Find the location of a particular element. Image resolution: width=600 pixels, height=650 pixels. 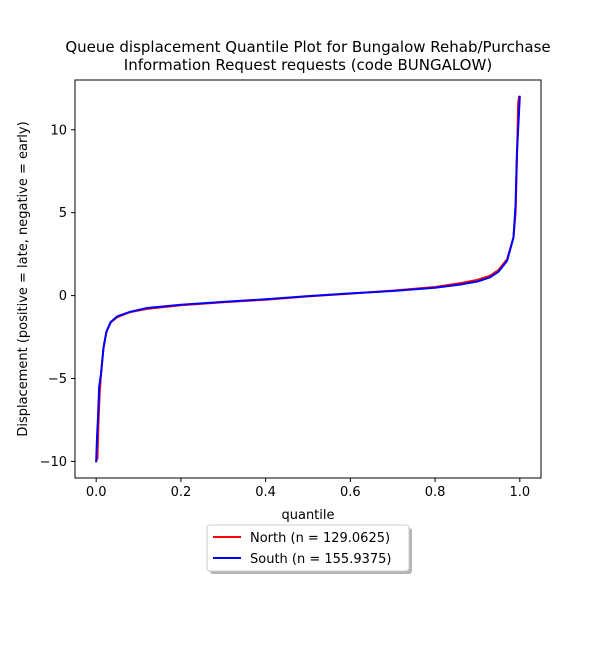

y-axis-ticks: −10 −5 0 5 10 is located at coordinates (57, 296).